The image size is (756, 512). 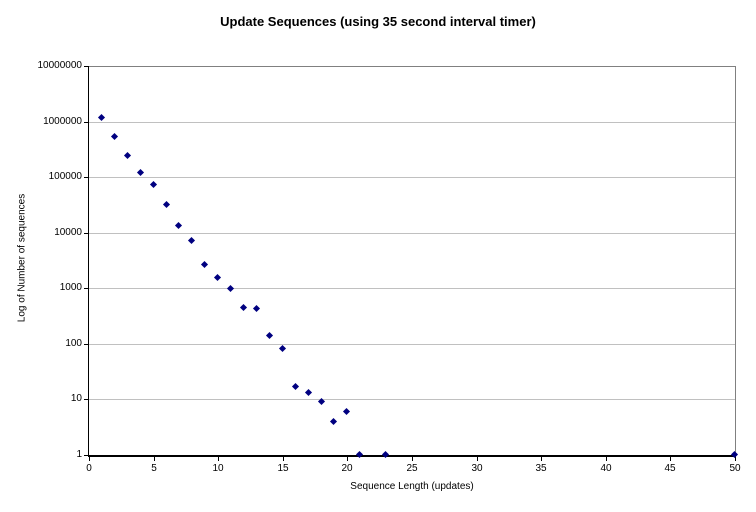 I want to click on x-axis-line, so click(x=412, y=456).